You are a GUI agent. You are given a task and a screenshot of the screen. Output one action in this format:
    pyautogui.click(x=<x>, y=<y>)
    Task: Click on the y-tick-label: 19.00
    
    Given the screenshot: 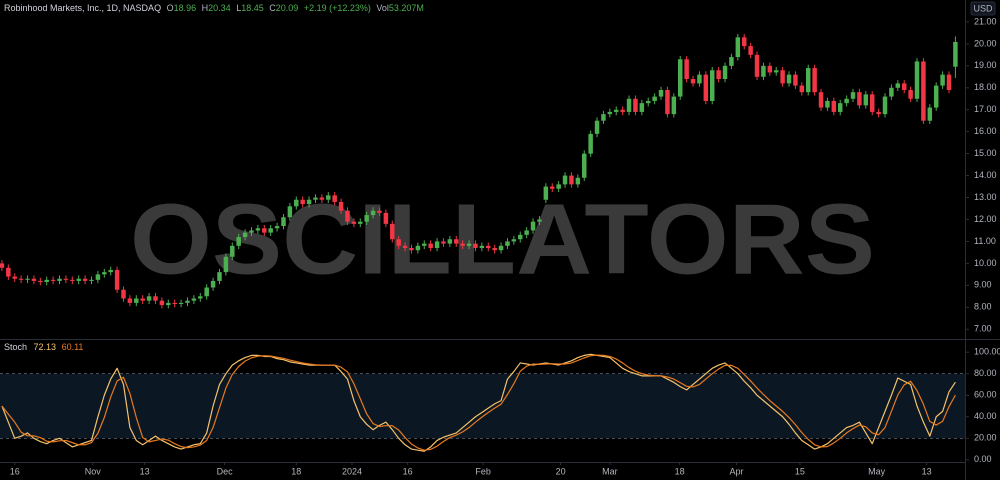 What is the action you would take?
    pyautogui.click(x=985, y=65)
    